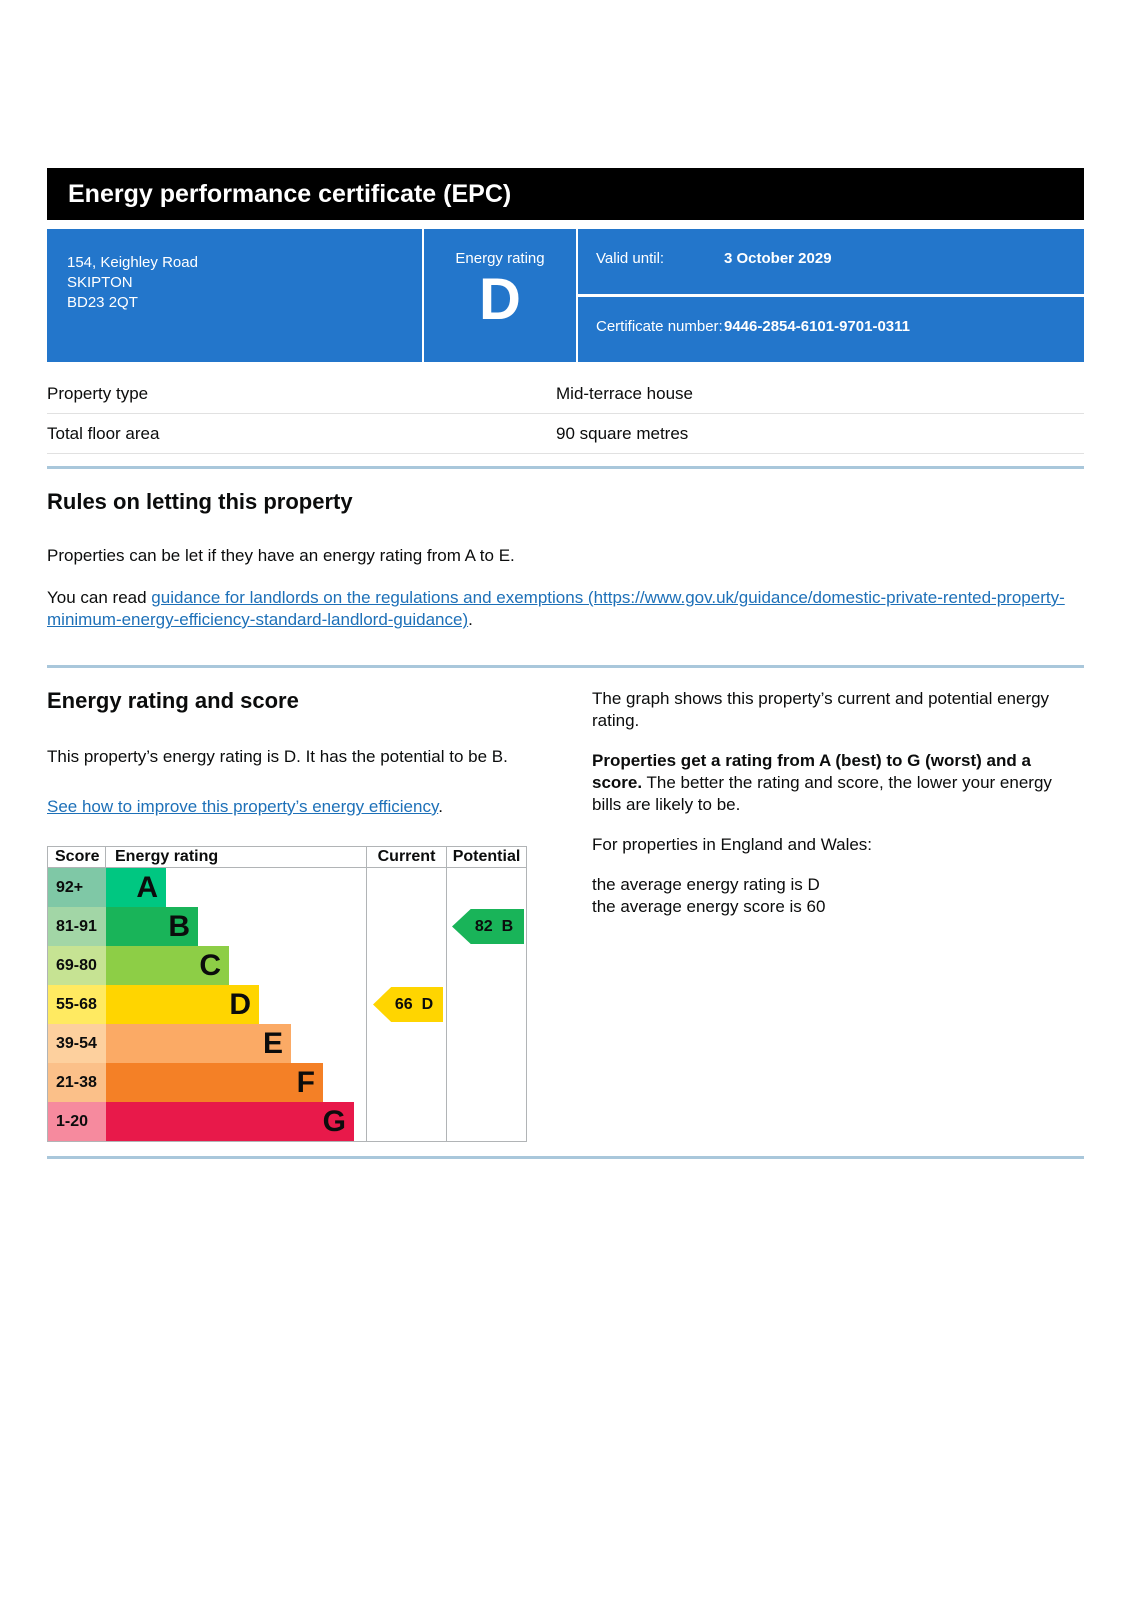 The height and width of the screenshot is (1600, 1131). What do you see at coordinates (152, 926) in the screenshot?
I see `band-b-bar: B` at bounding box center [152, 926].